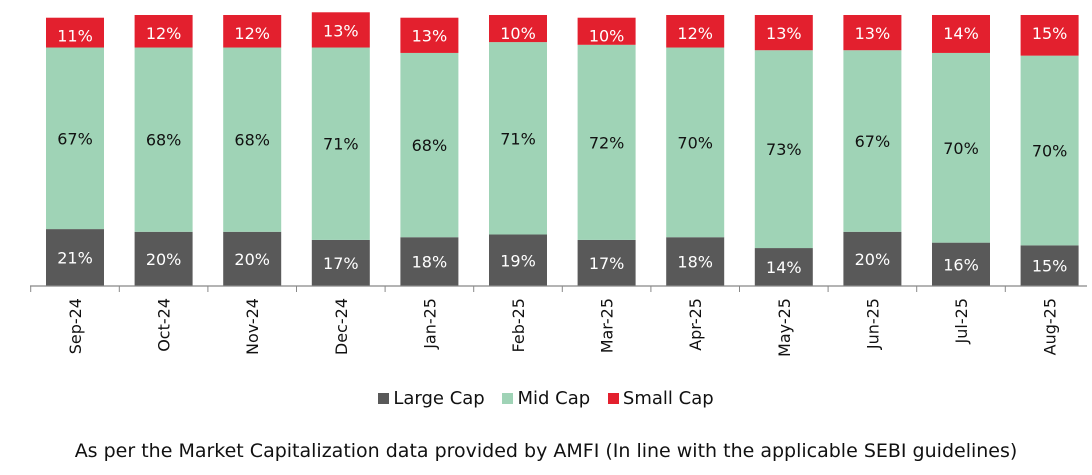 Image resolution: width=1092 pixels, height=475 pixels. I want to click on x-tick-label-dec-24: Dec-24, so click(341, 326).